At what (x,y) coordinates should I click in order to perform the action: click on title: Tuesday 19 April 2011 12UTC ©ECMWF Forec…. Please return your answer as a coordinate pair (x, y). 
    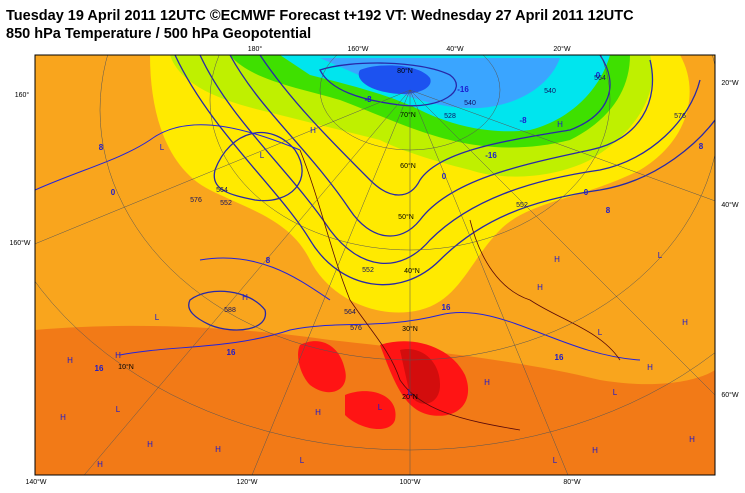
    Looking at the image, I should click on (320, 16).